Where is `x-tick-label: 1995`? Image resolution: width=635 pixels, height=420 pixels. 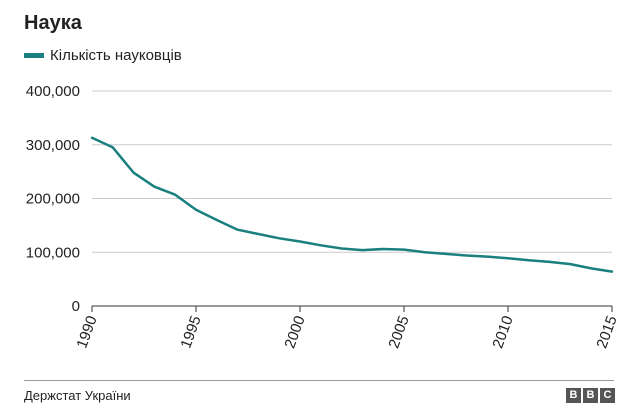 x-tick-label: 1995 is located at coordinates (190, 332).